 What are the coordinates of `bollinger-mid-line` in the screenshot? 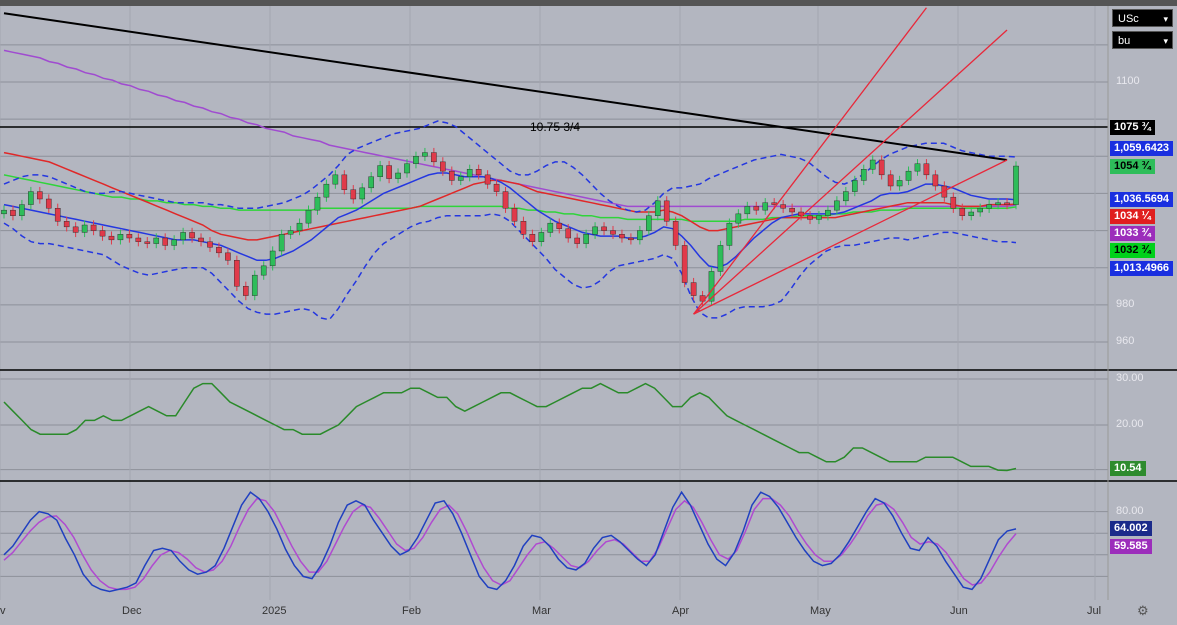 It's located at (510, 220).